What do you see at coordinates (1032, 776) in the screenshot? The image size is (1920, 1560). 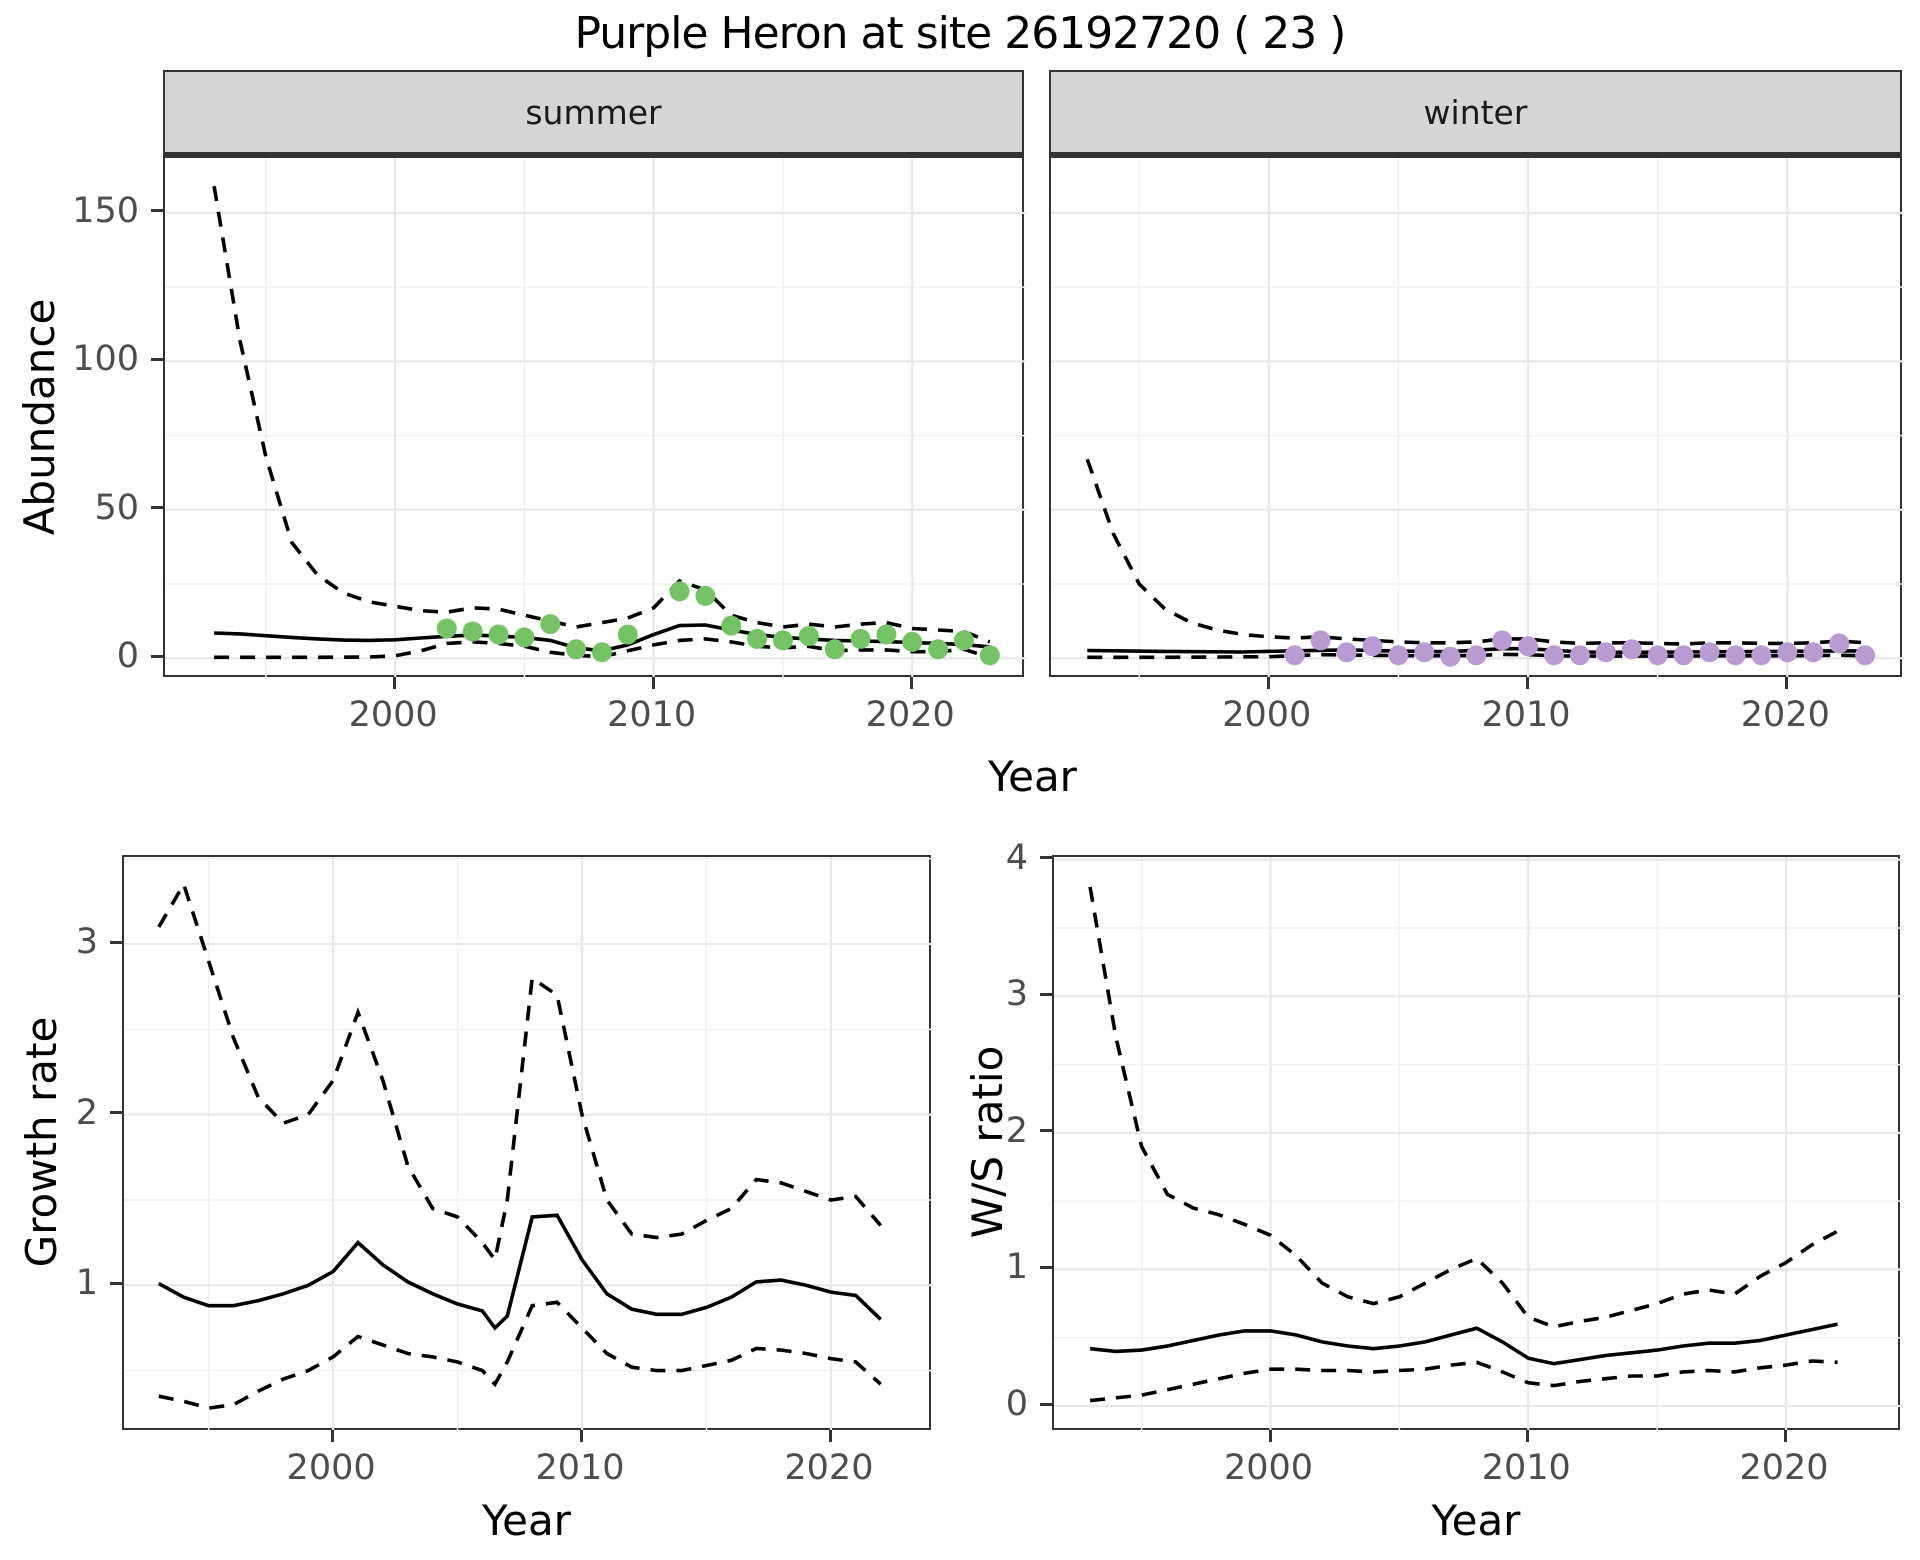 I see `top-x-axis-label: Year` at bounding box center [1032, 776].